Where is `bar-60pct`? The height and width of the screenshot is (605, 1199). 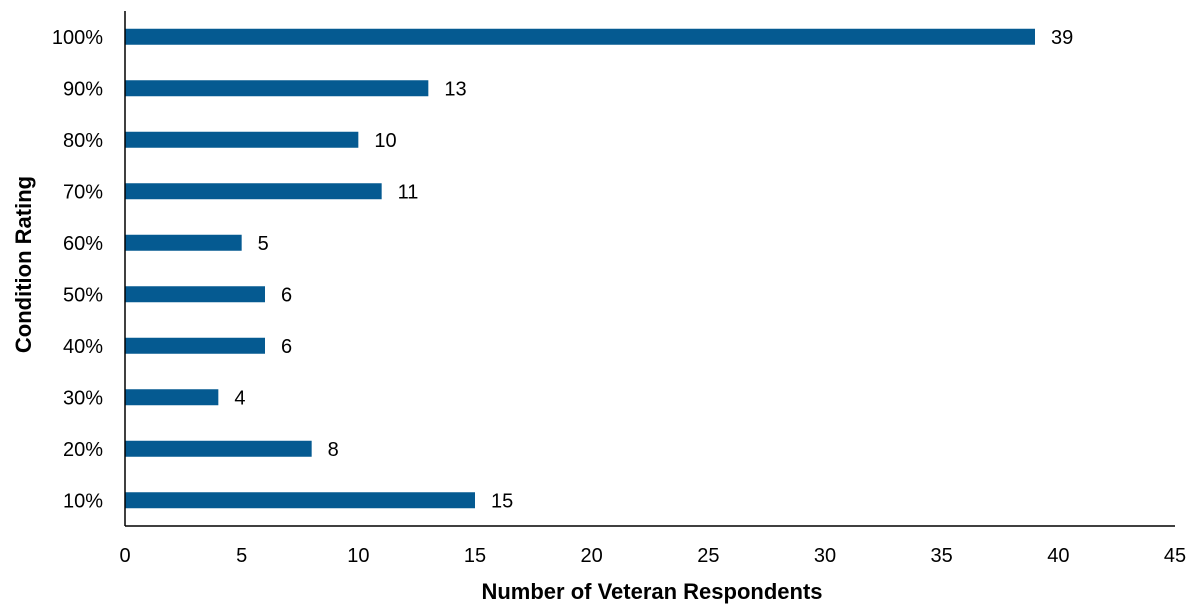 bar-60pct is located at coordinates (183, 242).